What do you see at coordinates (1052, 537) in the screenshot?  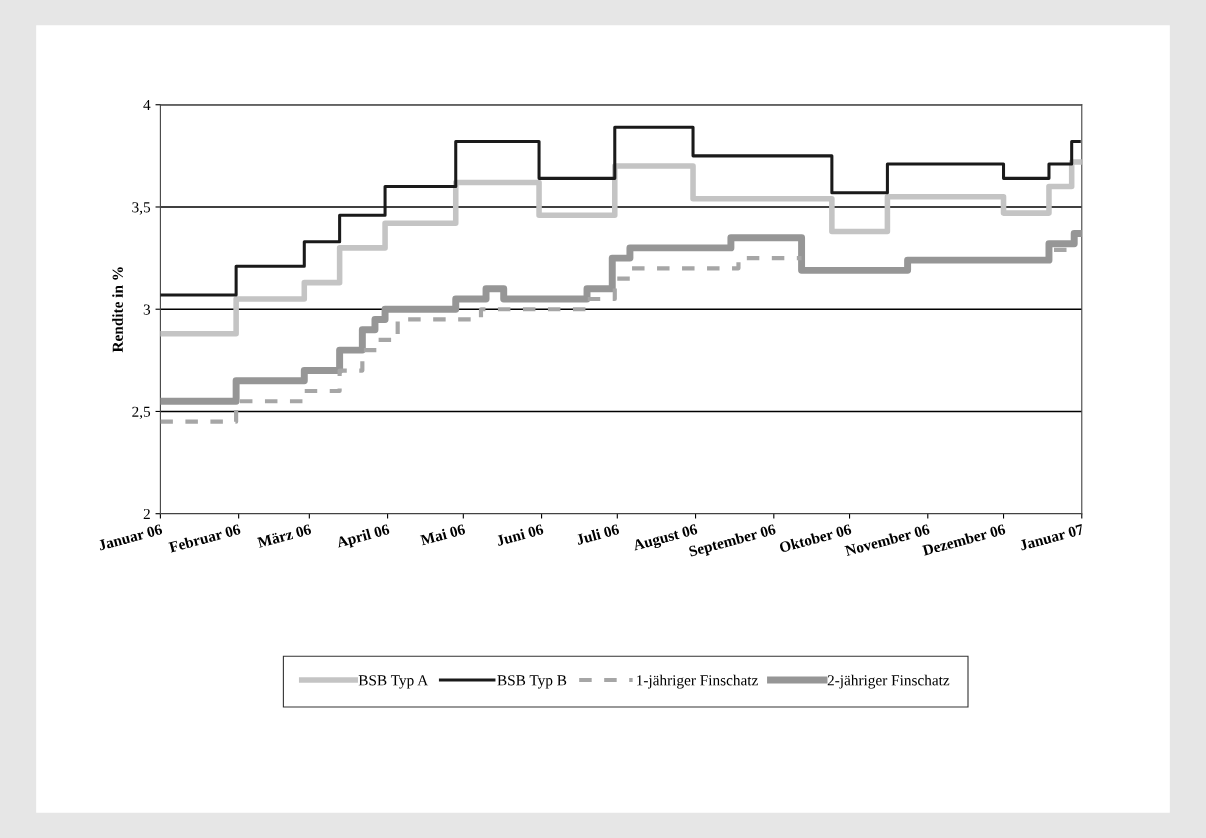 I see `x-tick-label: Januar 07` at bounding box center [1052, 537].